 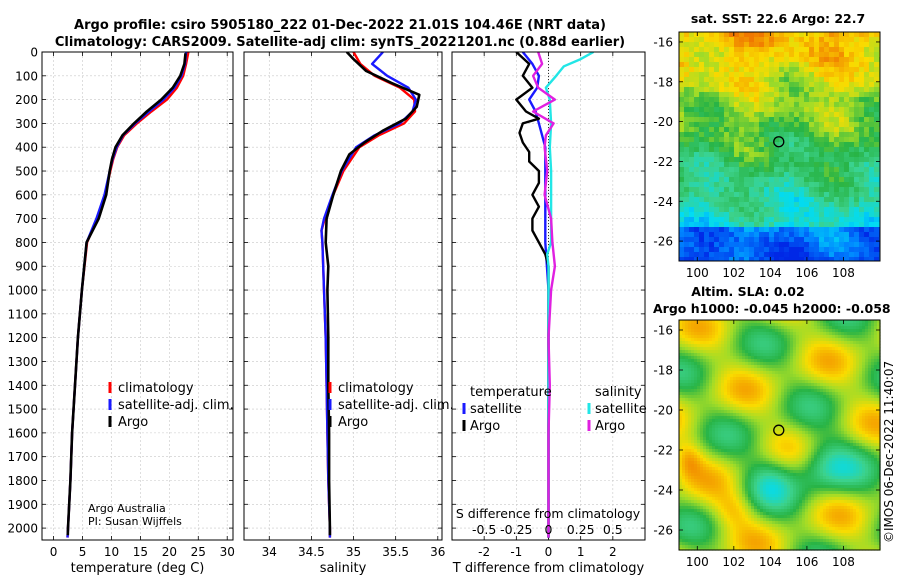 I want to click on map-cells, so click(x=780, y=147).